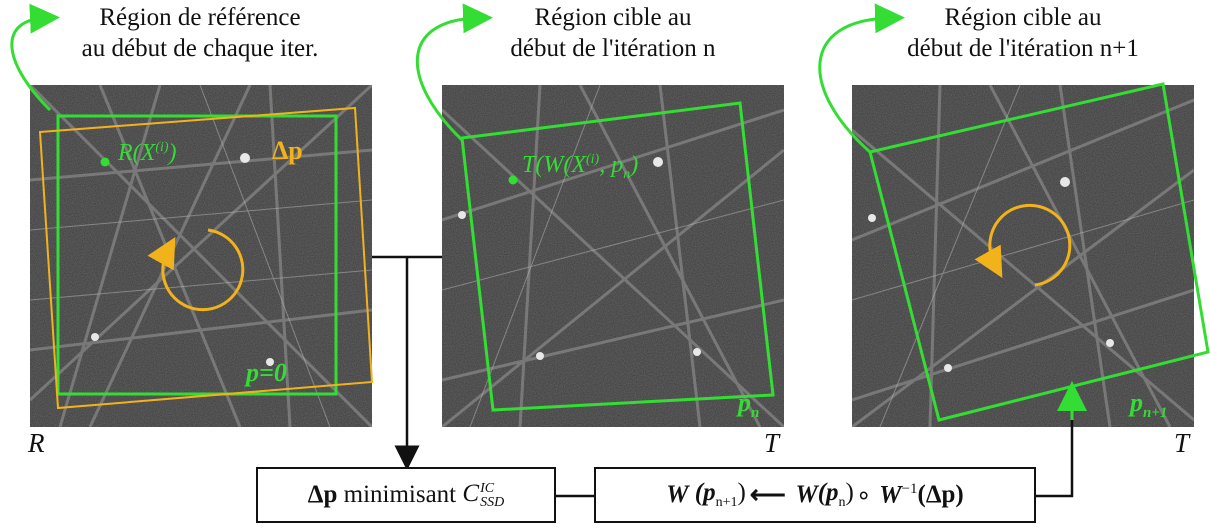  What do you see at coordinates (322, 494) in the screenshot?
I see `minimization-delta: Δp` at bounding box center [322, 494].